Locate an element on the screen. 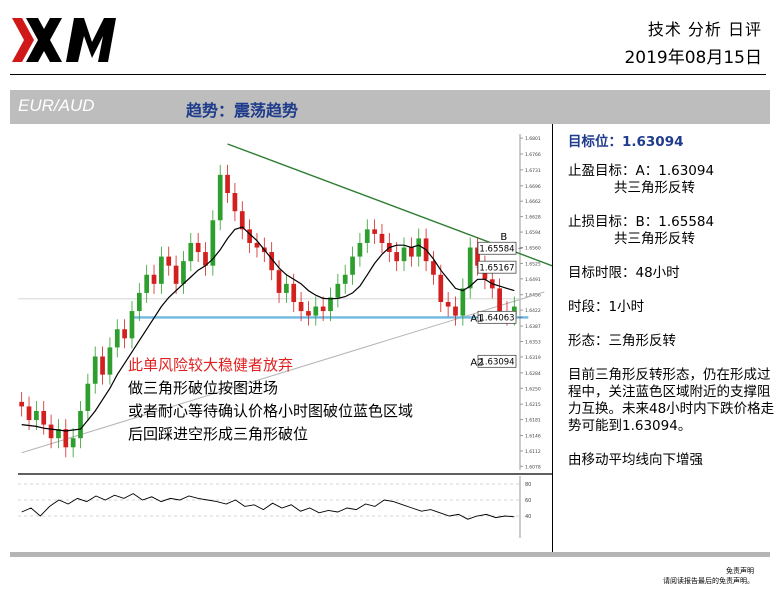 This screenshot has width=784, height=592. header-divider is located at coordinates (388, 74).